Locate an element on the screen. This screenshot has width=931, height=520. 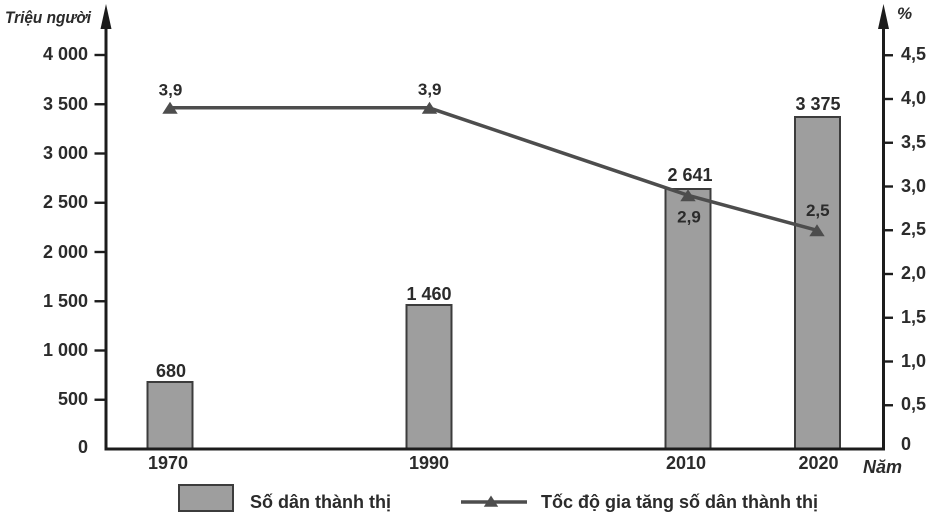
svg-text: Triệu người is located at coordinates (48, 17).